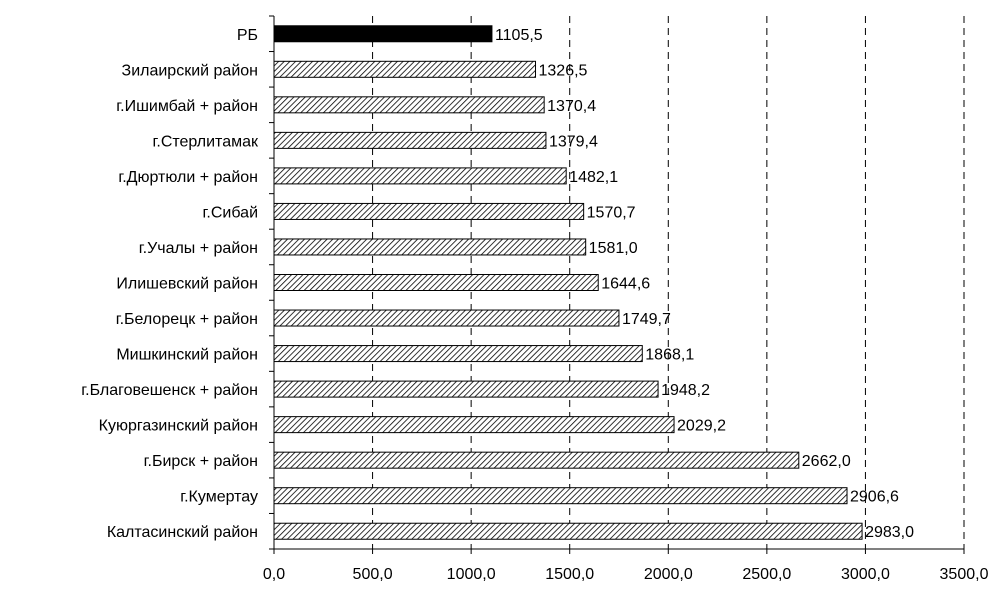 The width and height of the screenshot is (1000, 597). I want to click on category-label: г.Белорецк + район, so click(187, 319).